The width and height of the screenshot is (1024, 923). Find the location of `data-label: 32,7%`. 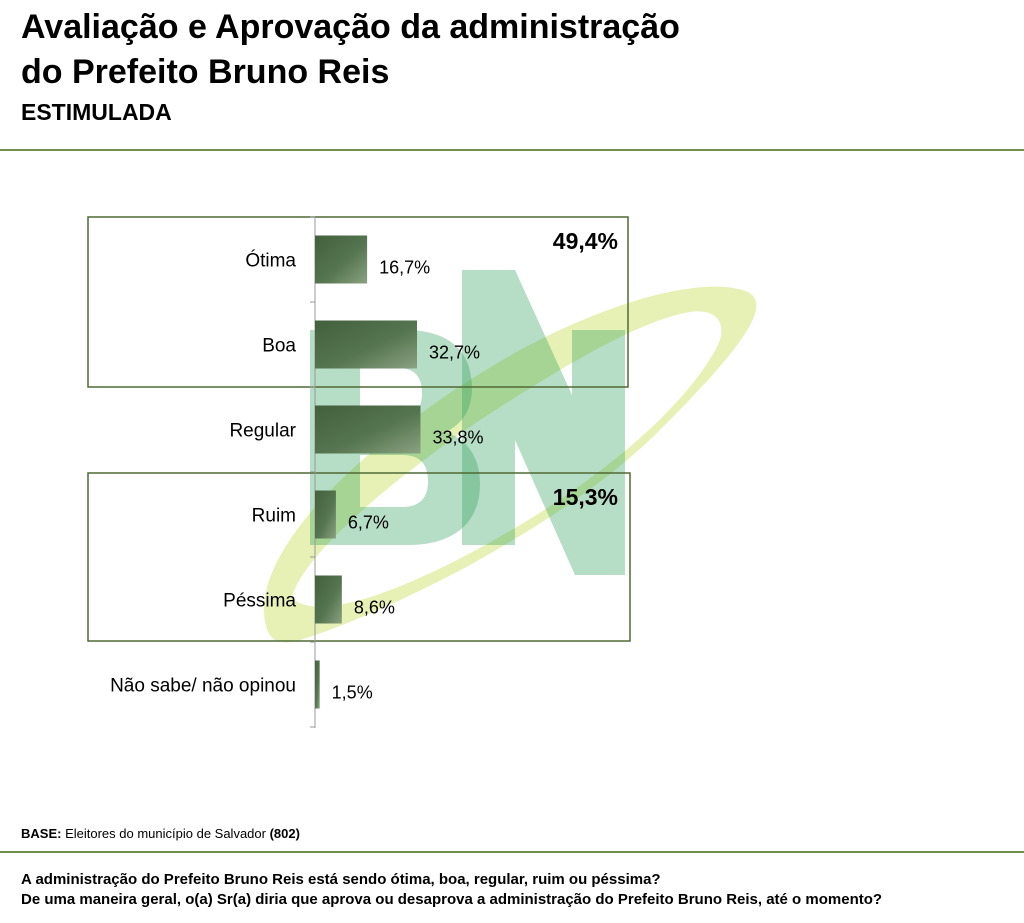

data-label: 32,7% is located at coordinates (454, 353).